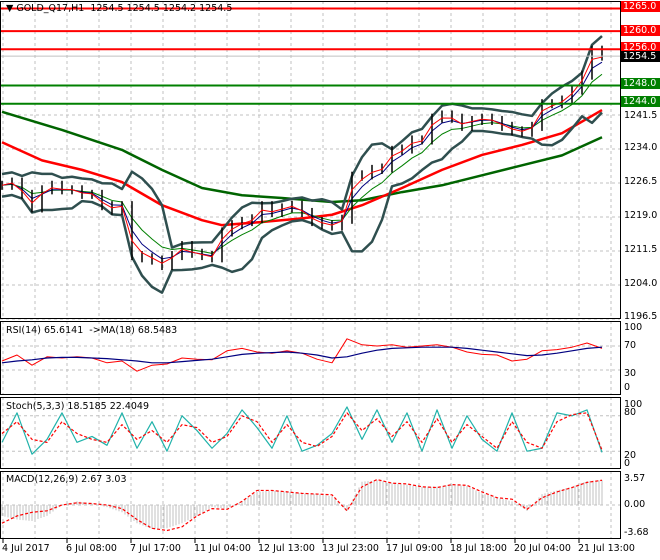  I want to click on price-tick: 1219.0, so click(641, 215).